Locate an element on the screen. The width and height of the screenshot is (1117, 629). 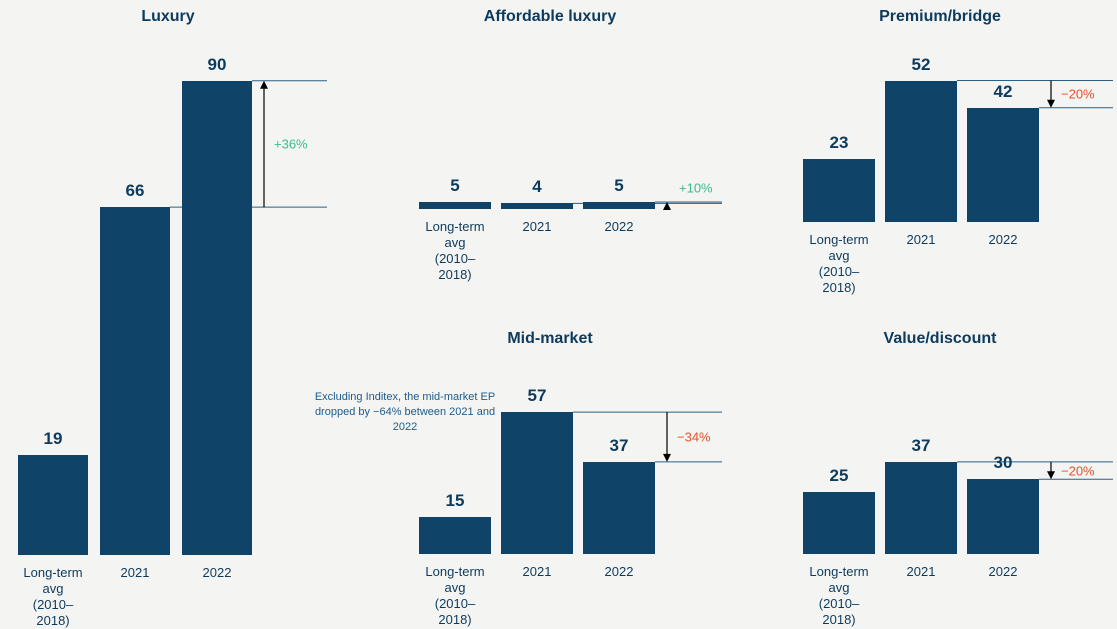
value-label: 23 is located at coordinates (839, 143).